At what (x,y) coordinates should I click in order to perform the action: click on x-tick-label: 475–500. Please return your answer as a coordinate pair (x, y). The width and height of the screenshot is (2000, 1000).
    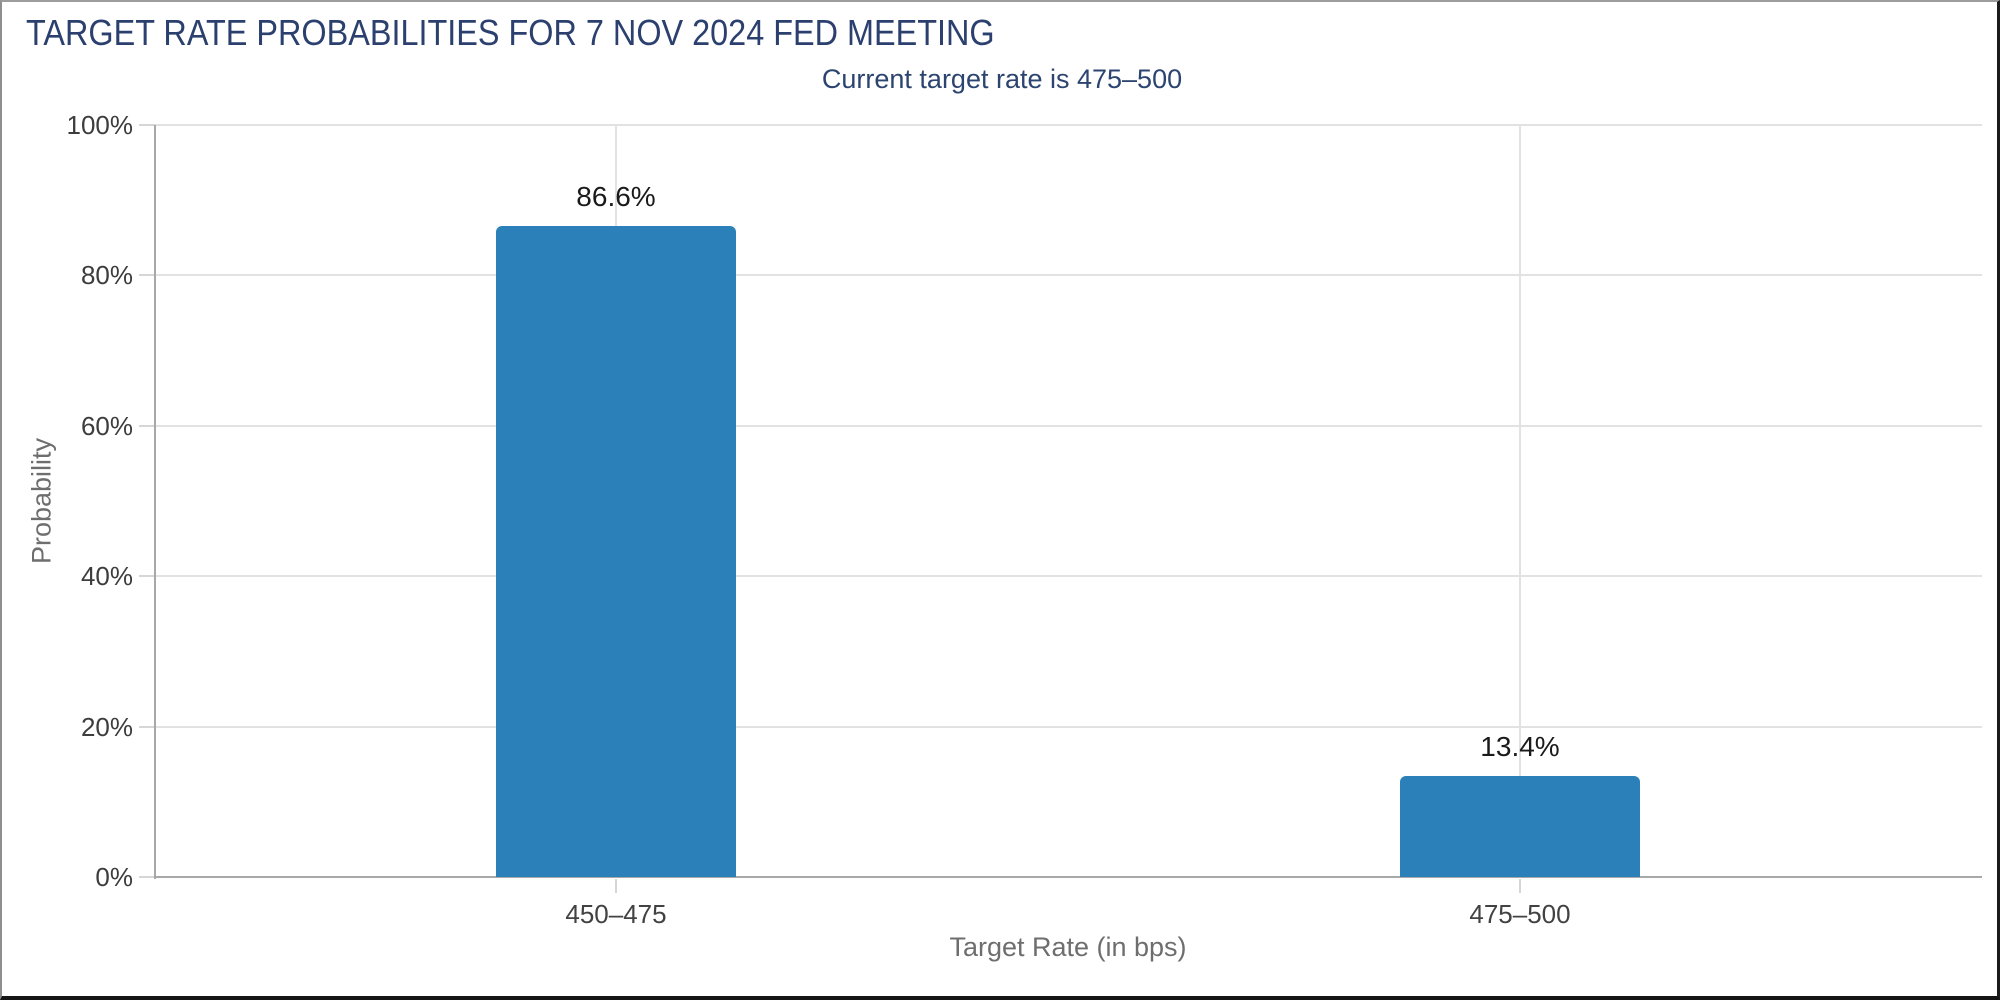
    Looking at the image, I should click on (1520, 914).